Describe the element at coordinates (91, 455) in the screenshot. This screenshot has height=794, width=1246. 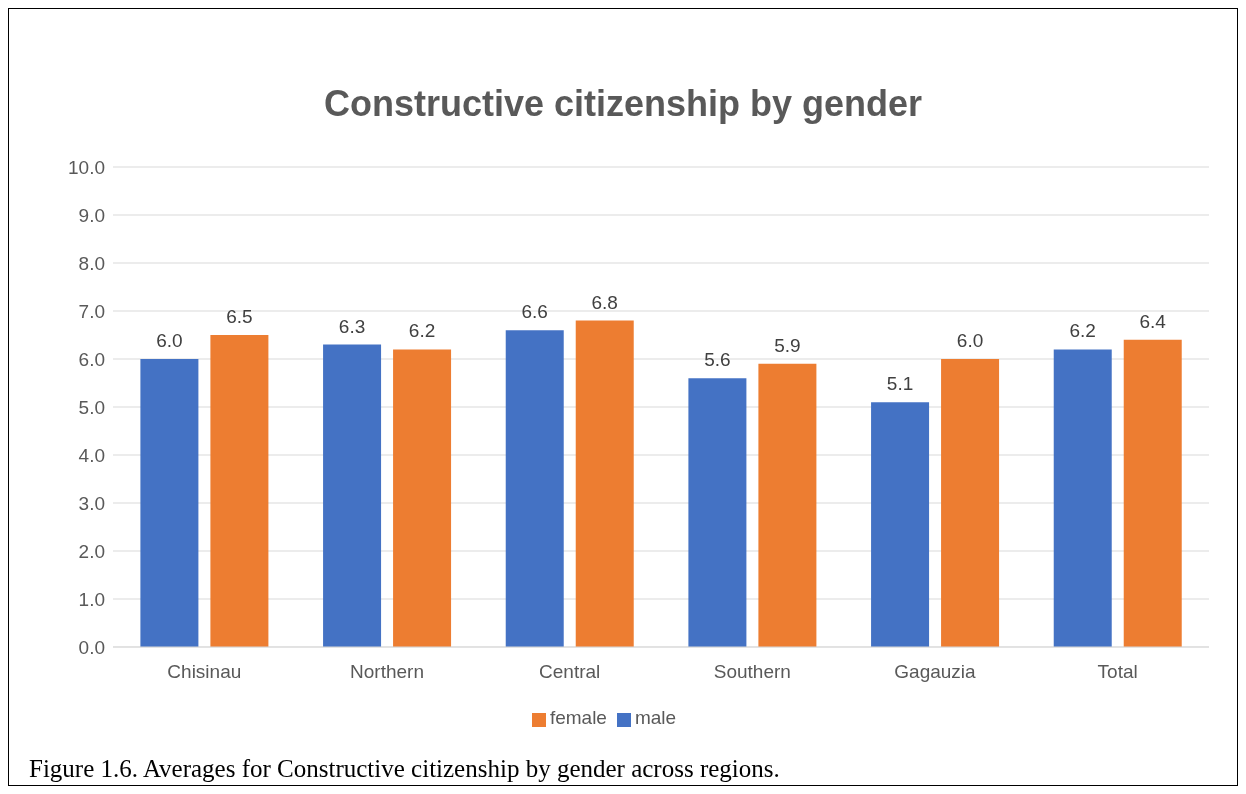
I see `y-tick-label: 4.0` at that location.